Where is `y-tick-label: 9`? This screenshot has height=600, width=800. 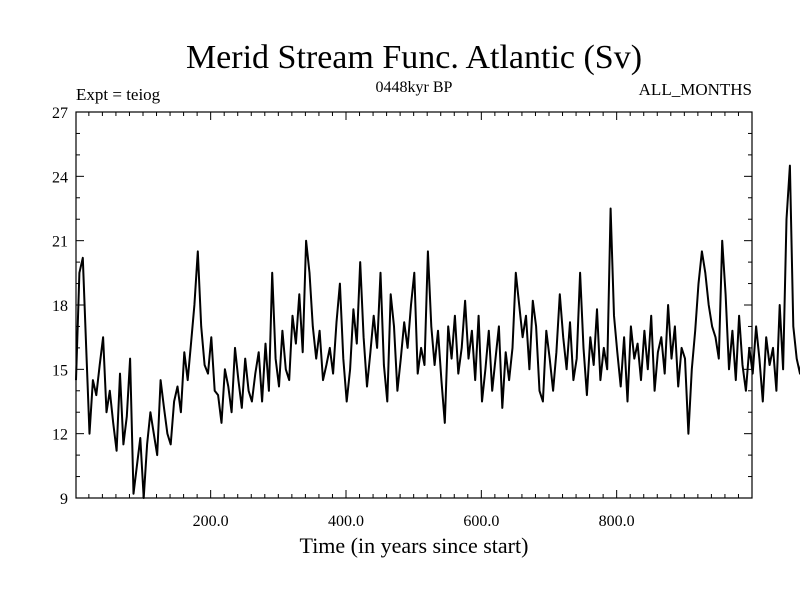 y-tick-label: 9 is located at coordinates (64, 499).